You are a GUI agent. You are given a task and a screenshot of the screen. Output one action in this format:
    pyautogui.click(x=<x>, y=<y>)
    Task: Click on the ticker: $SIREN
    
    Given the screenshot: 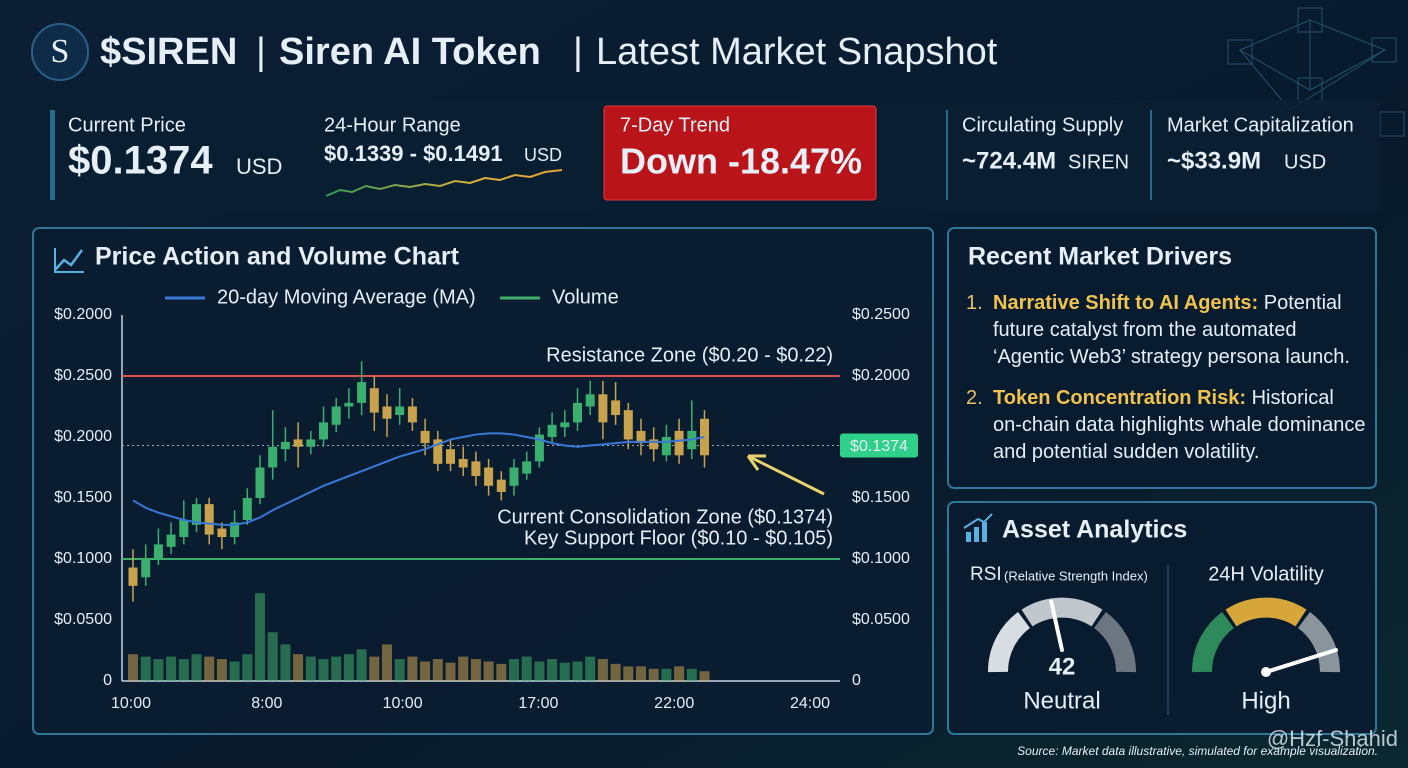 What is the action you would take?
    pyautogui.click(x=168, y=52)
    